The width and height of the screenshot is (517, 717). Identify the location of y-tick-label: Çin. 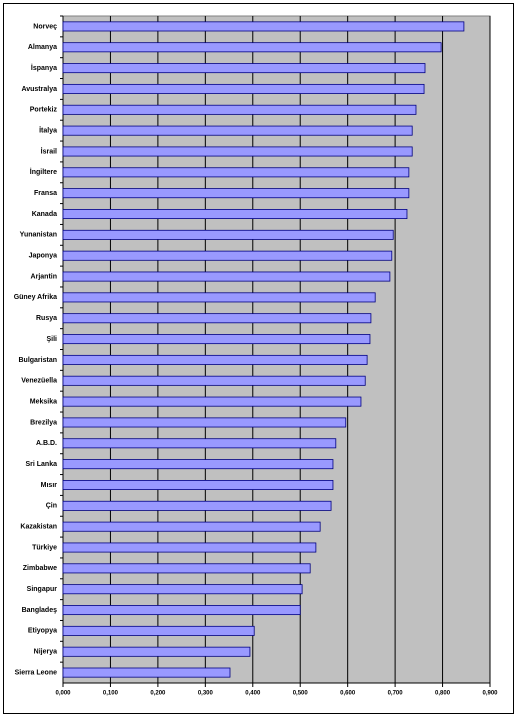
(51, 506).